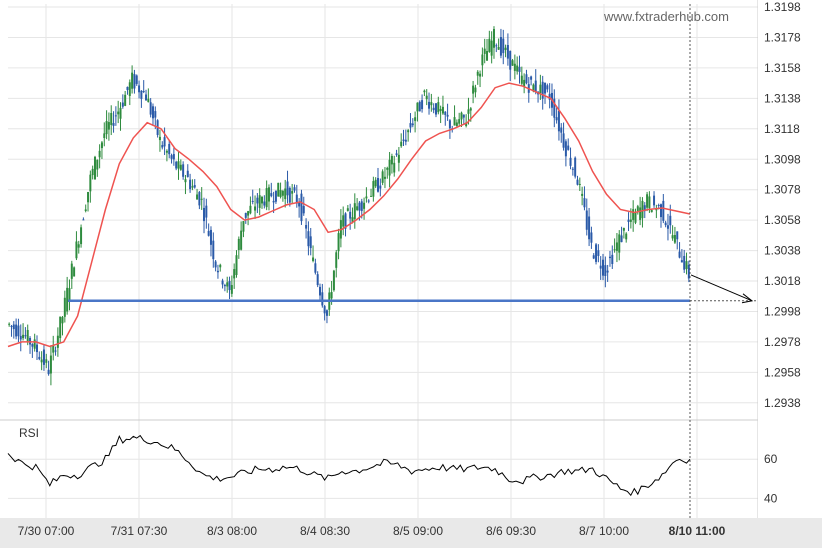 This screenshot has width=822, height=548. I want to click on rsi-tick-label: 60, so click(771, 459).